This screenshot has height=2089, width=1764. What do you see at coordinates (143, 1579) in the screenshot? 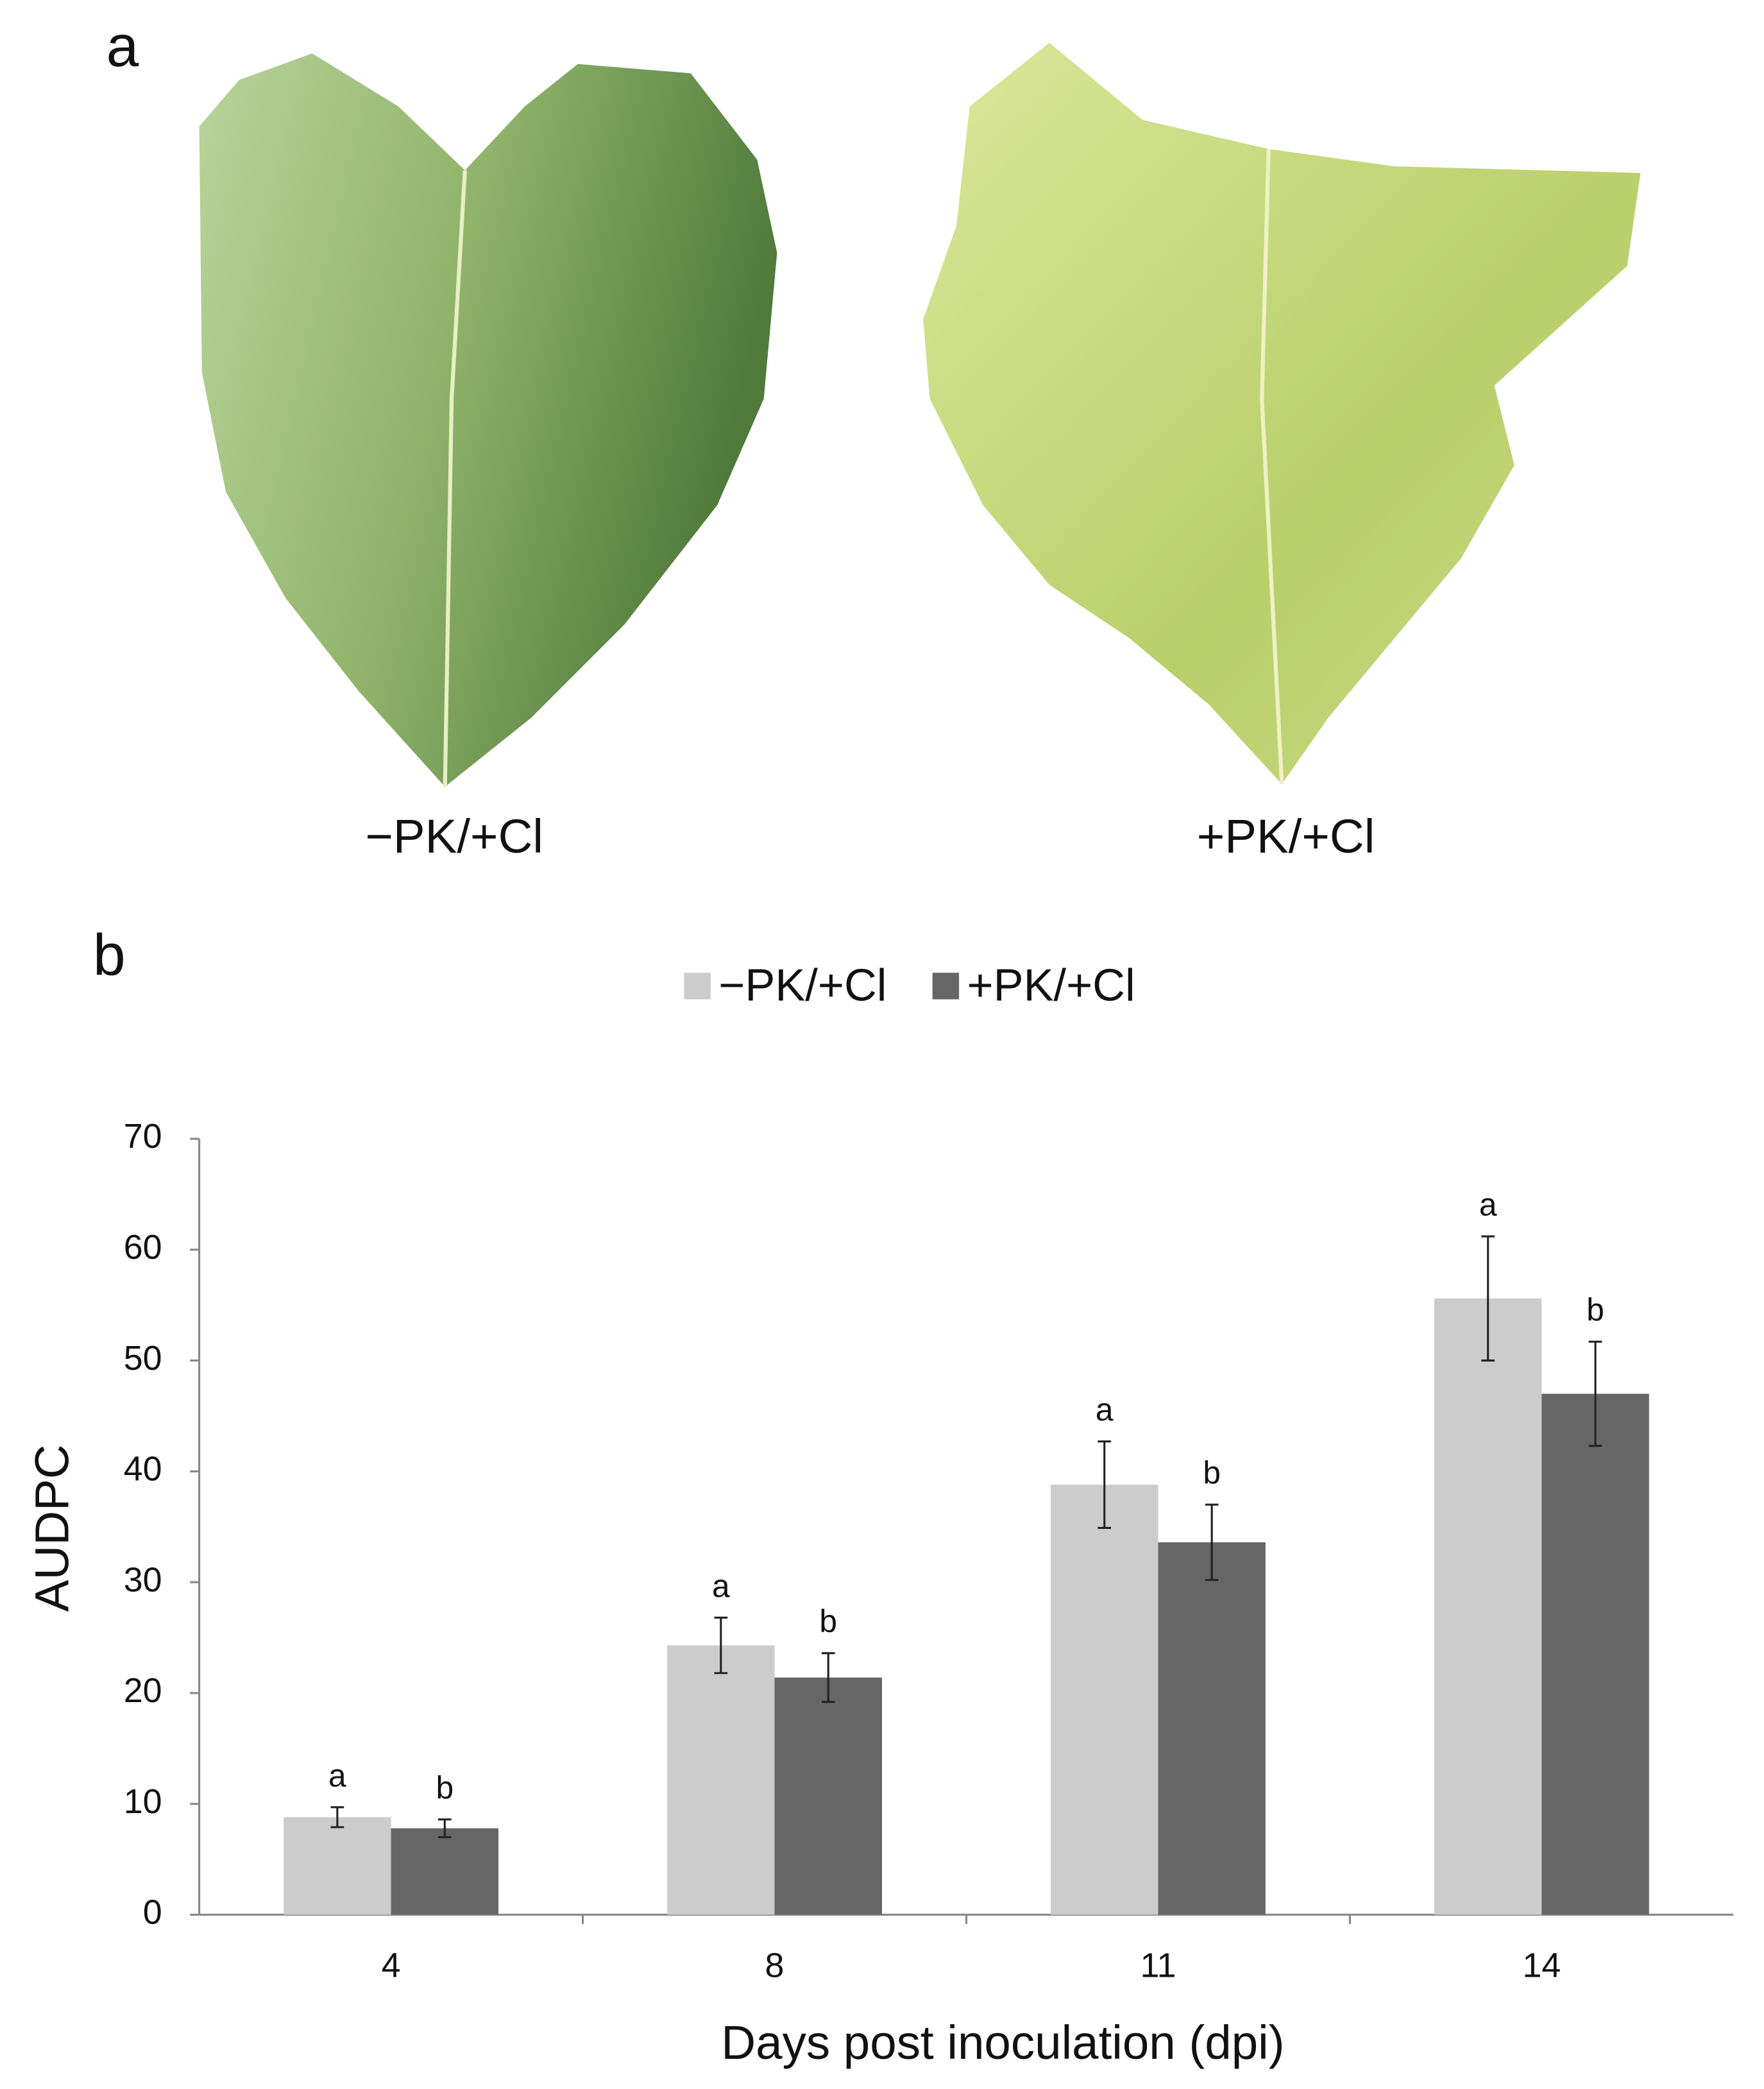
I see `y-tick-label: 30` at bounding box center [143, 1579].